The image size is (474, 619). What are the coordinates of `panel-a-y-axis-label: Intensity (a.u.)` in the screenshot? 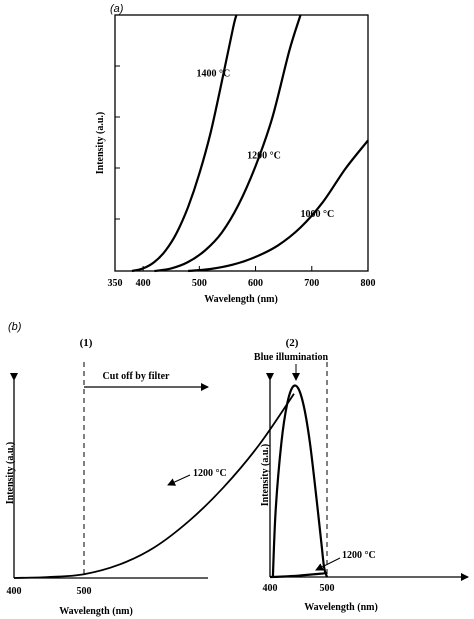 It's located at (100, 143).